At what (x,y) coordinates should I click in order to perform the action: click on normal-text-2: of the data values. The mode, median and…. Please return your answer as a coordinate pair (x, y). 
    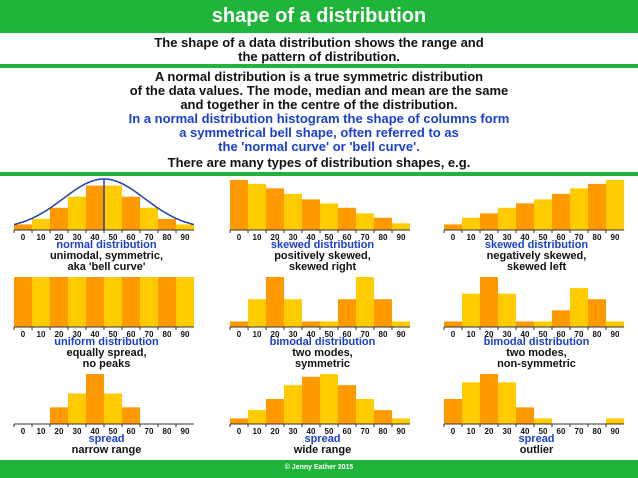
    Looking at the image, I should click on (319, 90).